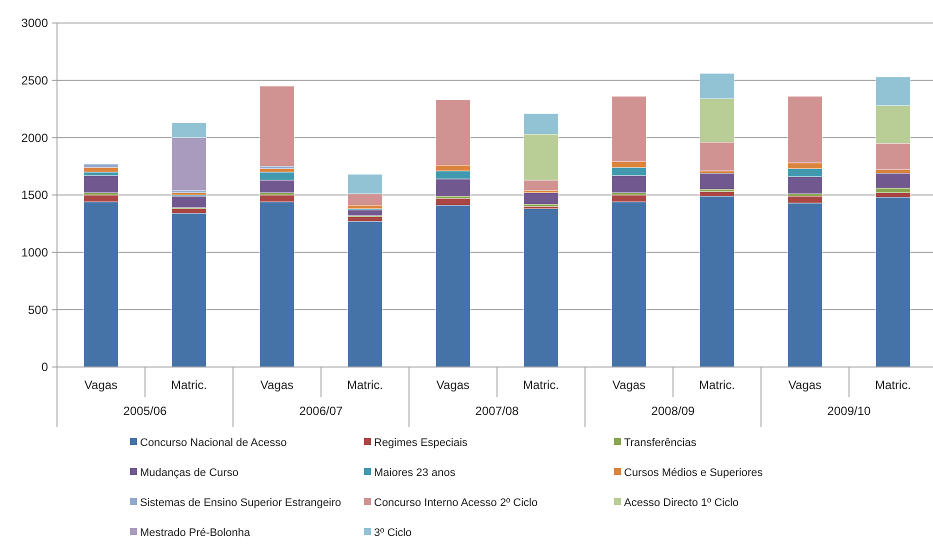 This screenshot has height=549, width=933. I want to click on text: 2009/10, so click(849, 411).